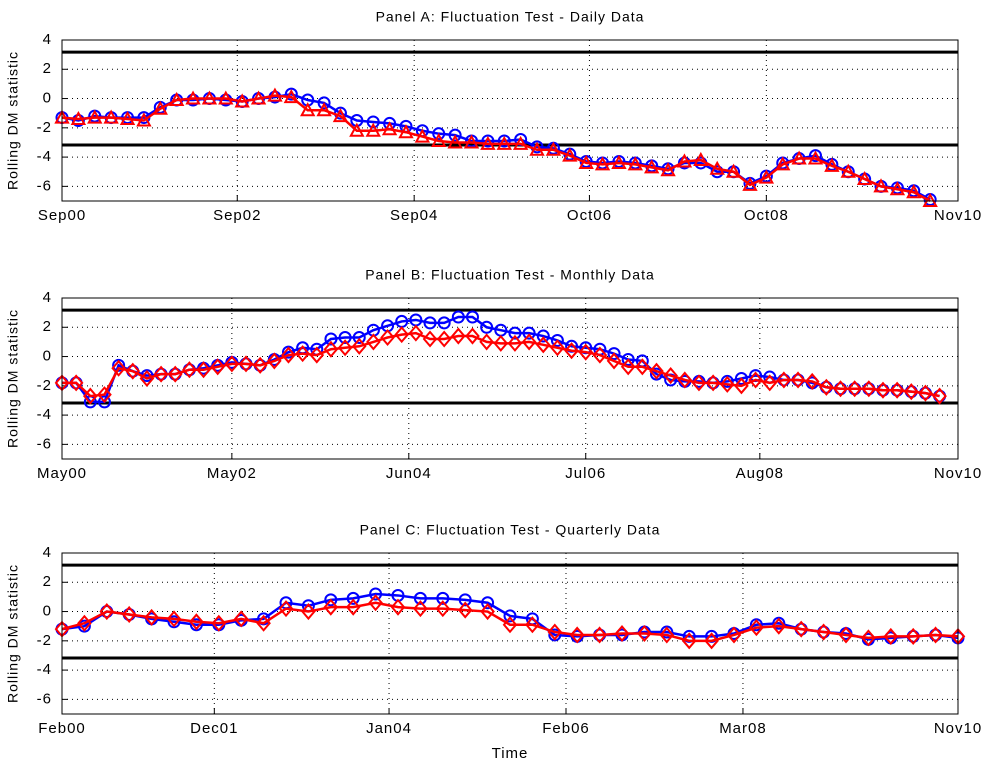 This screenshot has height=765, width=991. Describe the element at coordinates (13, 633) in the screenshot. I see `y-axis-label: Rolling DM statistic` at that location.